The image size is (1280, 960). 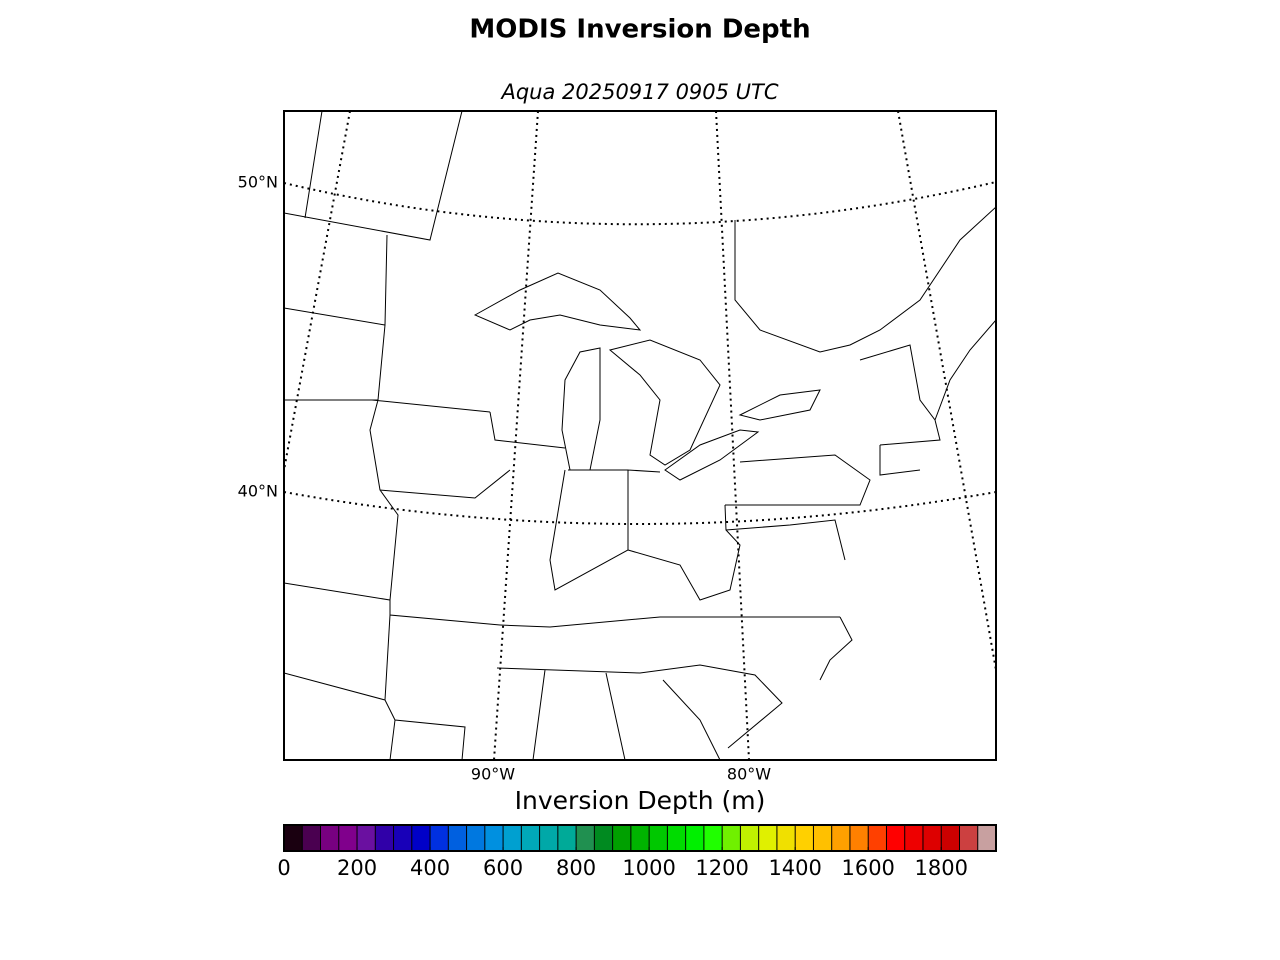 I want to click on colorbar-tick-label: 1200, so click(x=721, y=868).